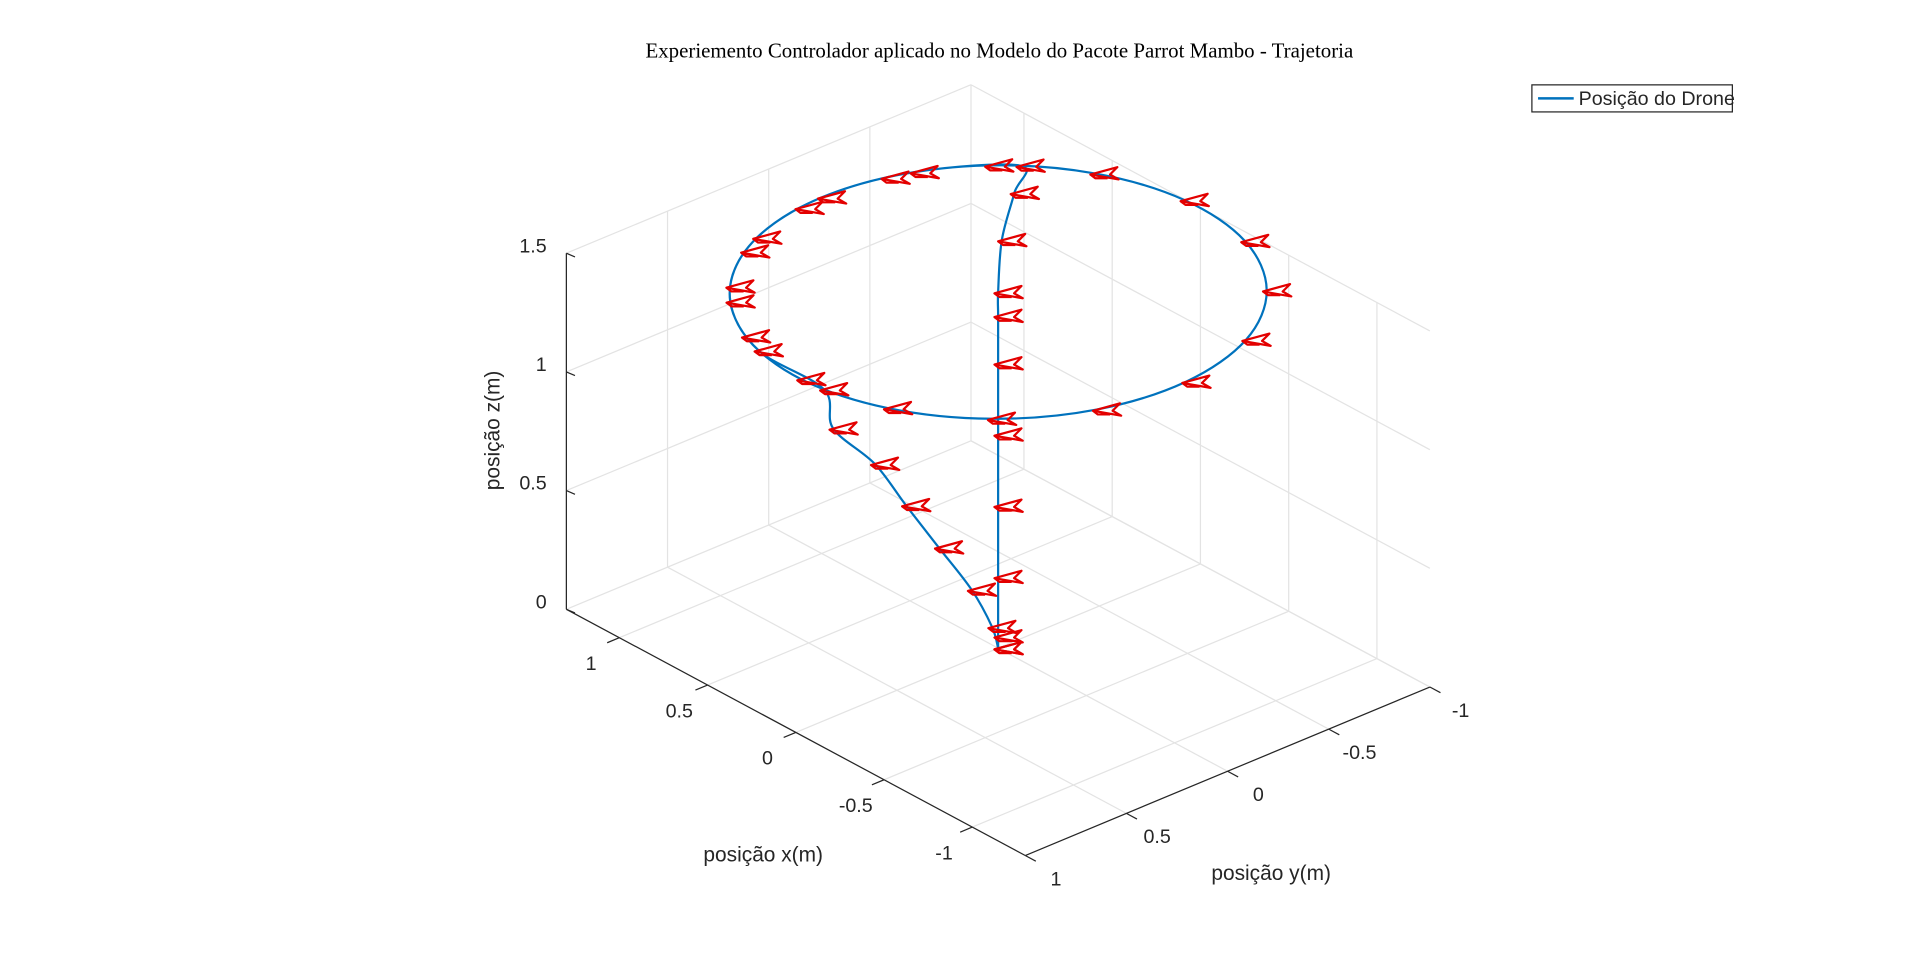 The image size is (1920, 963). What do you see at coordinates (856, 806) in the screenshot?
I see `x-tick-label: -0.5` at bounding box center [856, 806].